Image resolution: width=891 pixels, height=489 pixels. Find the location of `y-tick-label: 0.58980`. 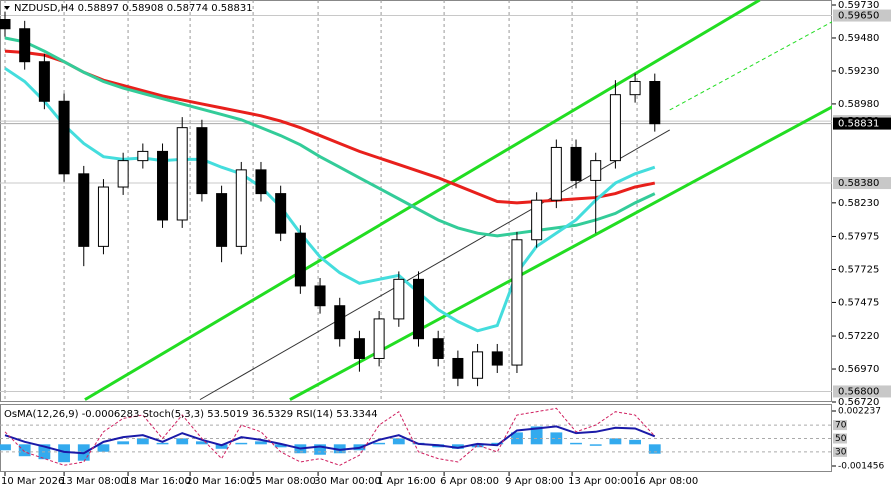

y-tick-label: 0.58980 is located at coordinates (858, 104).